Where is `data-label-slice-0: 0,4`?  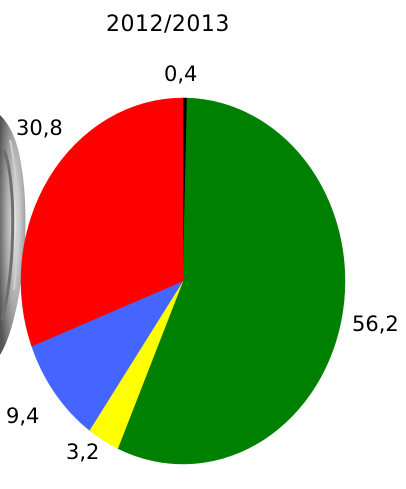
data-label-slice-0: 0,4 is located at coordinates (181, 74).